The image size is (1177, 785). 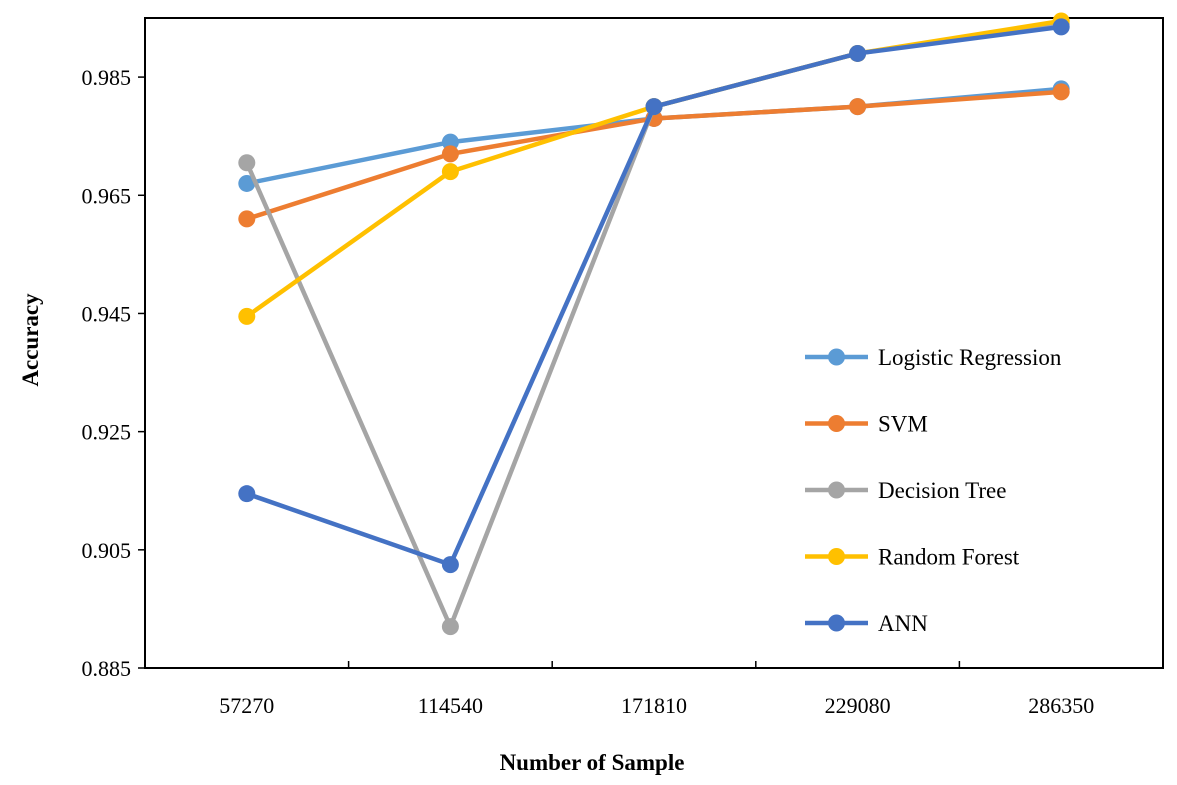 What do you see at coordinates (107, 550) in the screenshot?
I see `y-tick-label: 0.905` at bounding box center [107, 550].